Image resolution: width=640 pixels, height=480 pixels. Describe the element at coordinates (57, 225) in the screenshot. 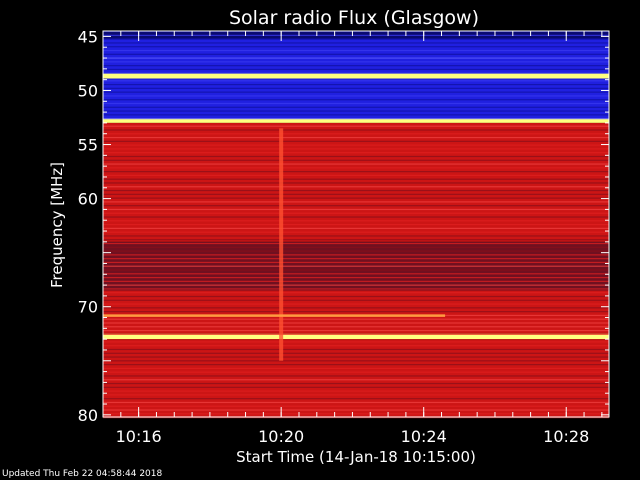

I see `y-axis-label: Frequency [MHz]` at that location.